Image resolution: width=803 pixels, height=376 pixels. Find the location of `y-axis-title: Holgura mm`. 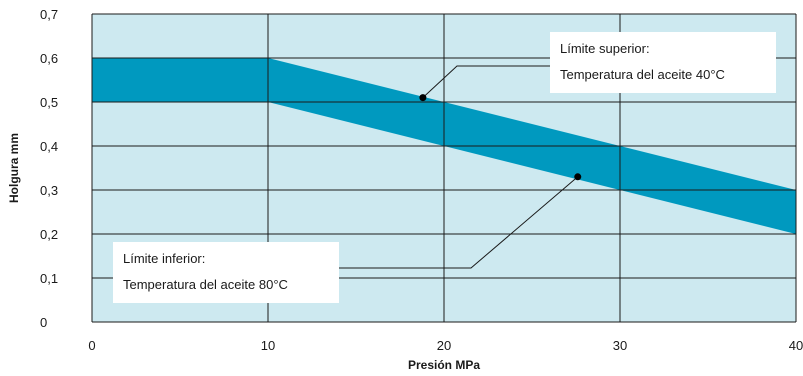

y-axis-title: Holgura mm is located at coordinates (14, 168).